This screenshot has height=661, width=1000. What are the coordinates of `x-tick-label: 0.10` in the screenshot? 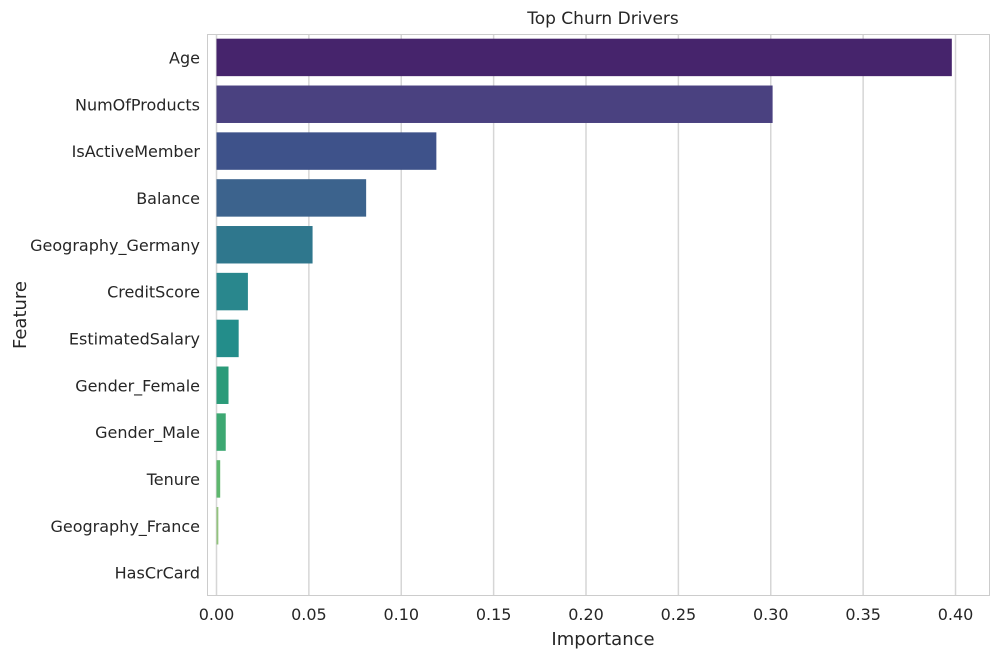 It's located at (401, 614).